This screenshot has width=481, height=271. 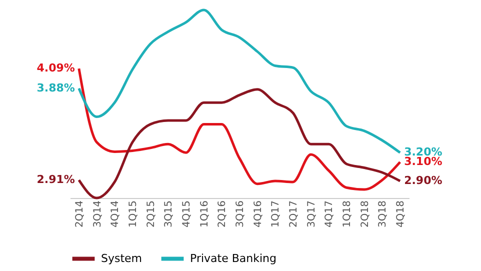 What do you see at coordinates (133, 214) in the screenshot?
I see `x-tick-label: 1Q15` at bounding box center [133, 214].